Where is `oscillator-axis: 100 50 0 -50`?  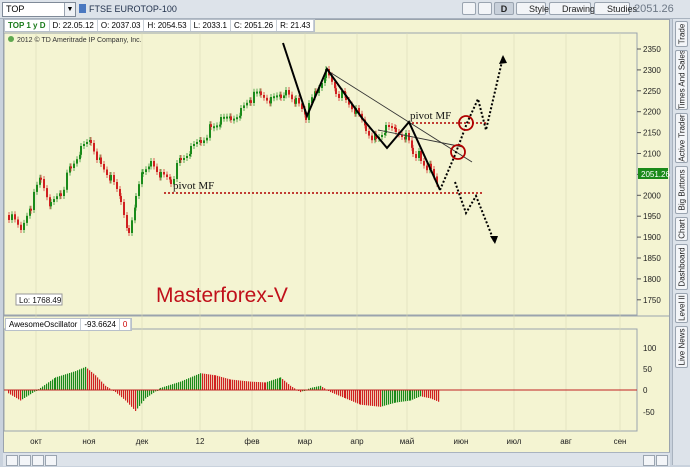 oscillator-axis: 100 50 0 -50 is located at coordinates (330, 380).